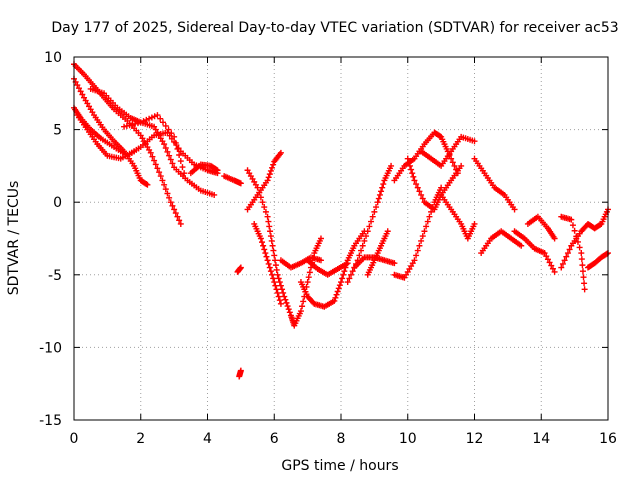 This screenshot has width=640, height=485. What do you see at coordinates (339, 466) in the screenshot?
I see `x-axis-label: GPS time / hours` at bounding box center [339, 466].